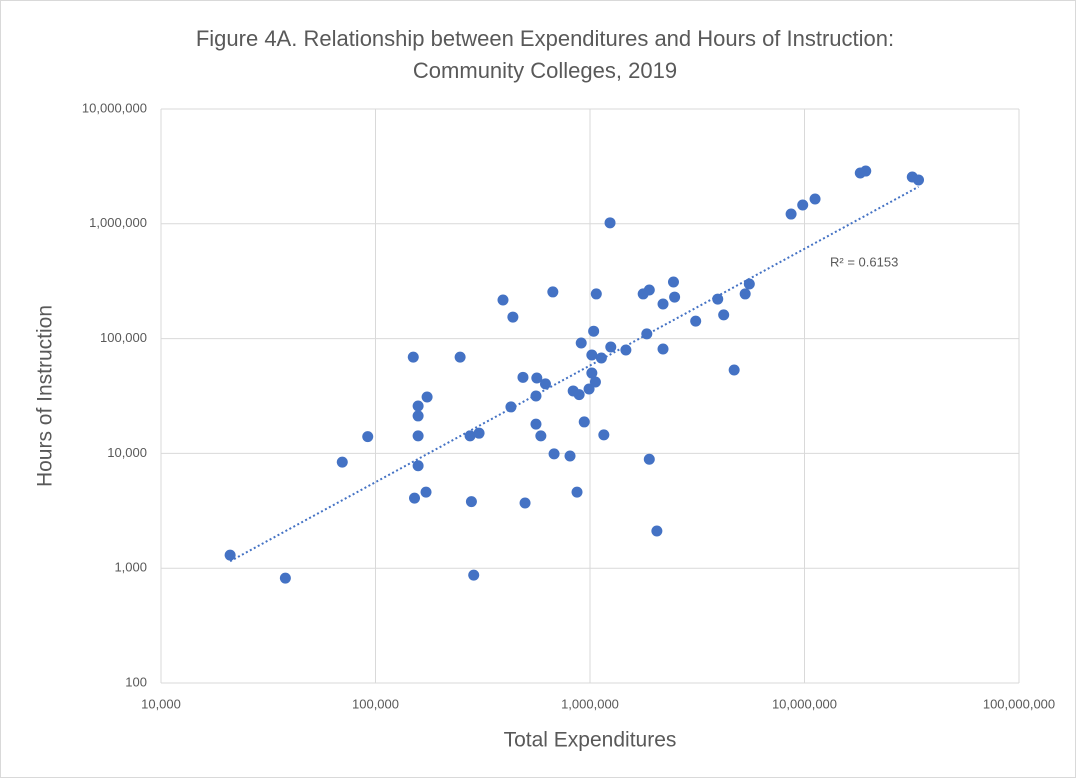  Describe the element at coordinates (864, 261) in the screenshot. I see `r-squared-label: R² = 0.6153` at that location.